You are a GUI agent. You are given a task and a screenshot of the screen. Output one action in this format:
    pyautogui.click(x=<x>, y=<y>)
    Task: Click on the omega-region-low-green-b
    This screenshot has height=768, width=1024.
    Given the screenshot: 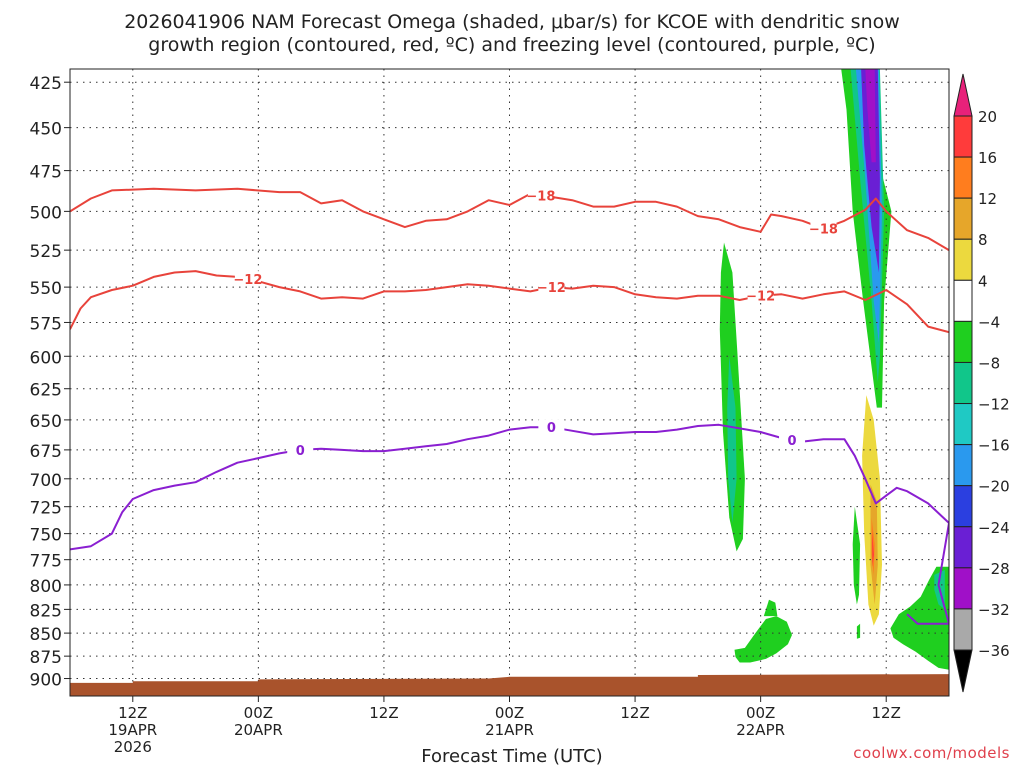 What is the action you would take?
    pyautogui.click(x=770, y=608)
    